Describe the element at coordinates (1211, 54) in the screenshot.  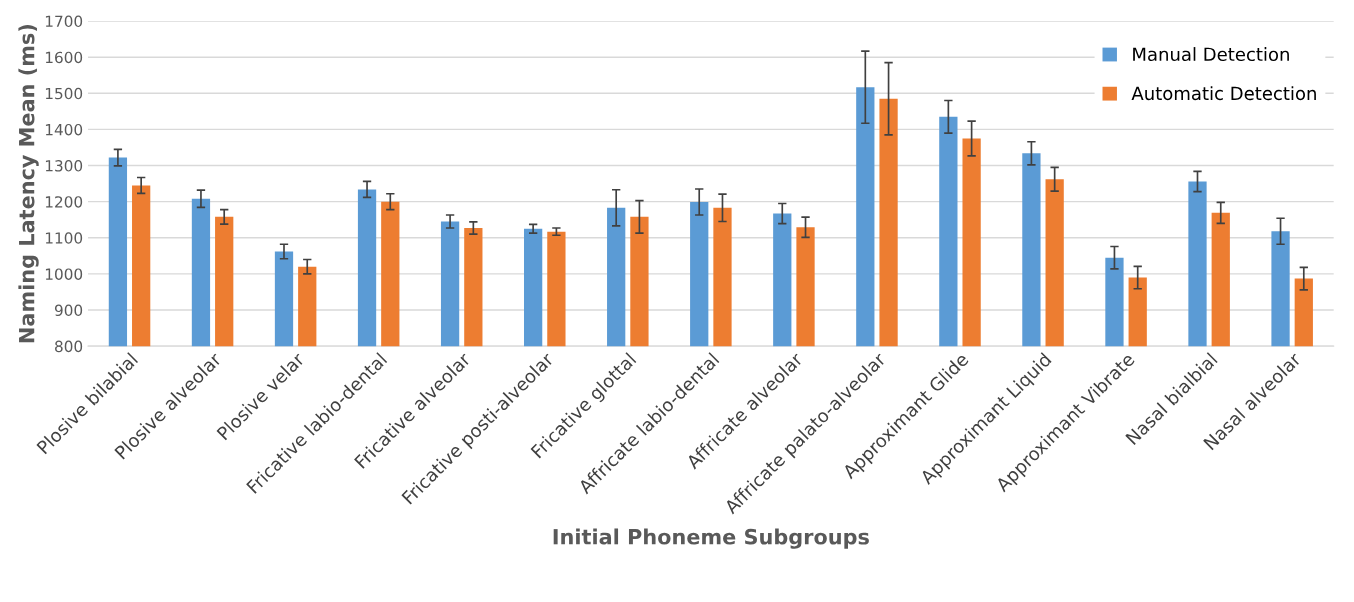
I see `legend-label: Manual Detection` at that location.